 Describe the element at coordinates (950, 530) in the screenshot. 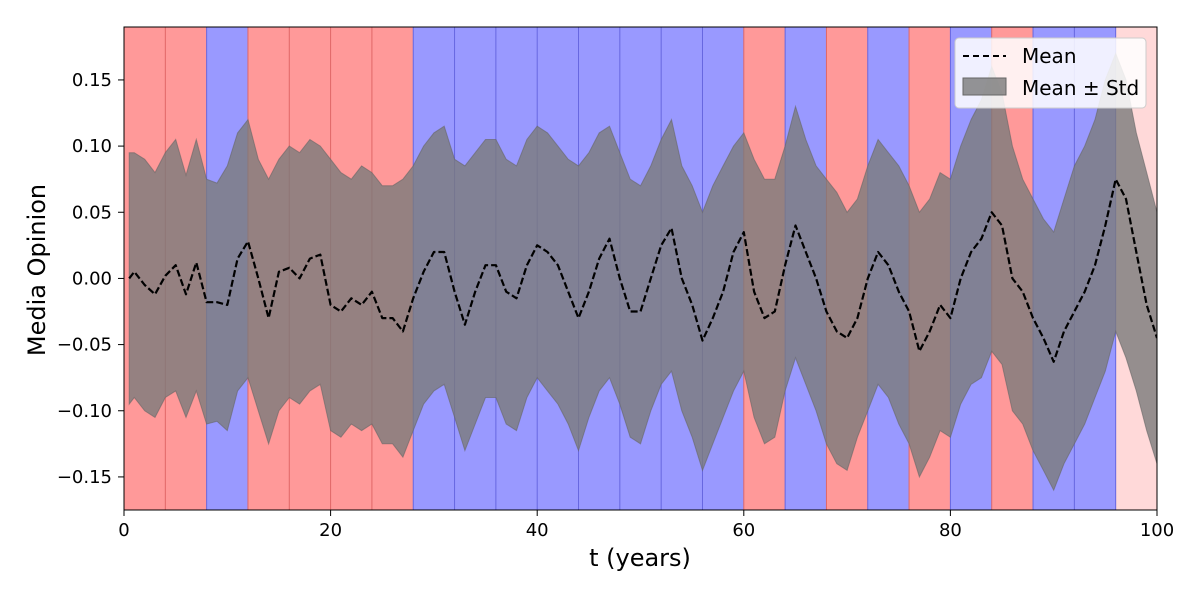

I see `x-tick-label: 80` at that location.